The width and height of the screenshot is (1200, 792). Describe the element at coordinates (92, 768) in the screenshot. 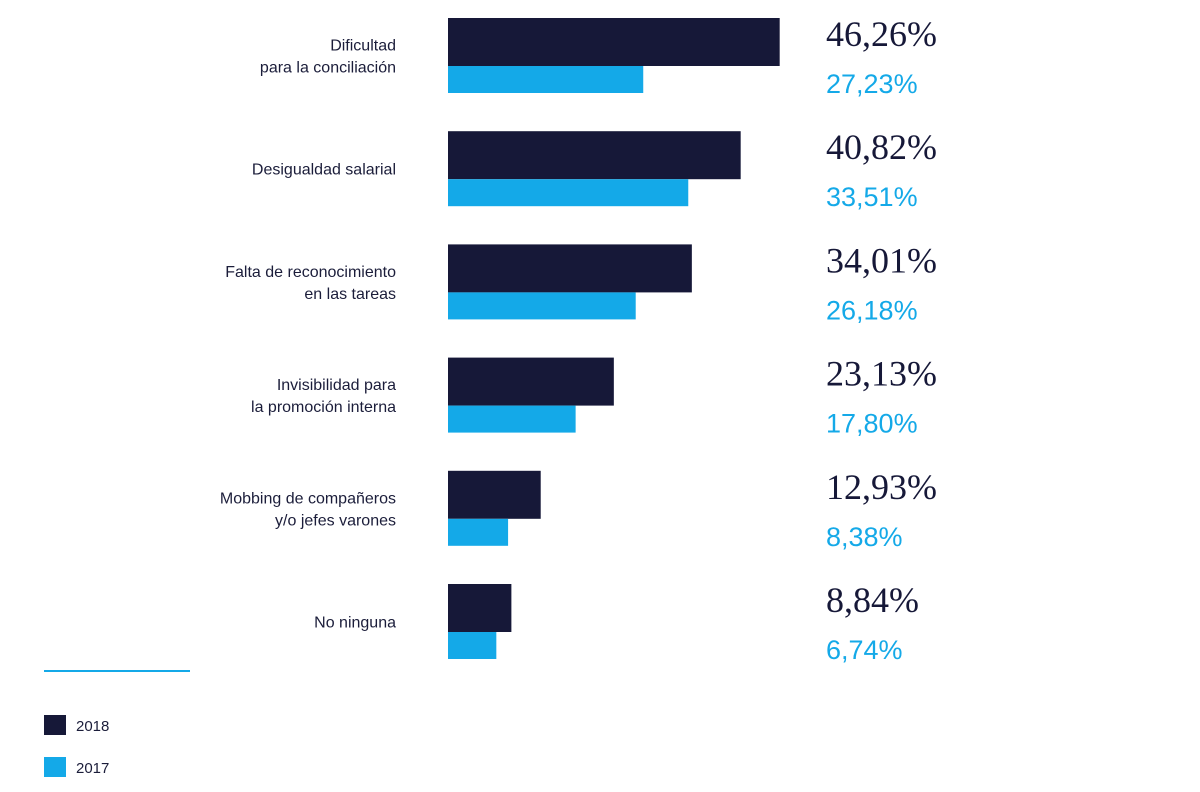

I see `legend-label-2017: 2017` at that location.